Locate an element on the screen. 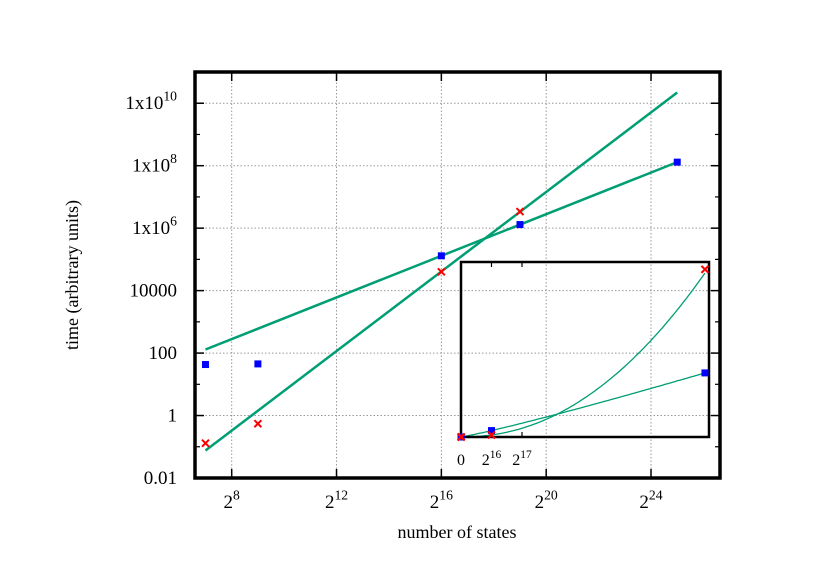  y-tick-label: 100 is located at coordinates (163, 353).